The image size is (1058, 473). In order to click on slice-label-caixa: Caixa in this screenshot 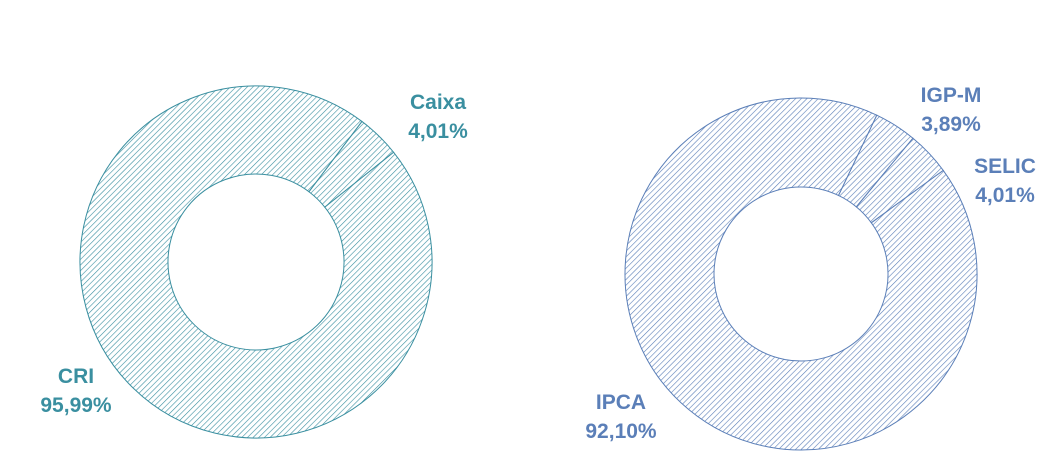, I will do `click(438, 102)`.